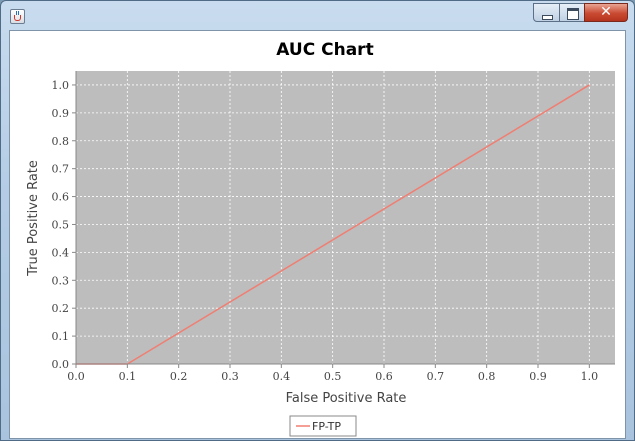  I want to click on title-bar: ✕, so click(317, 15).